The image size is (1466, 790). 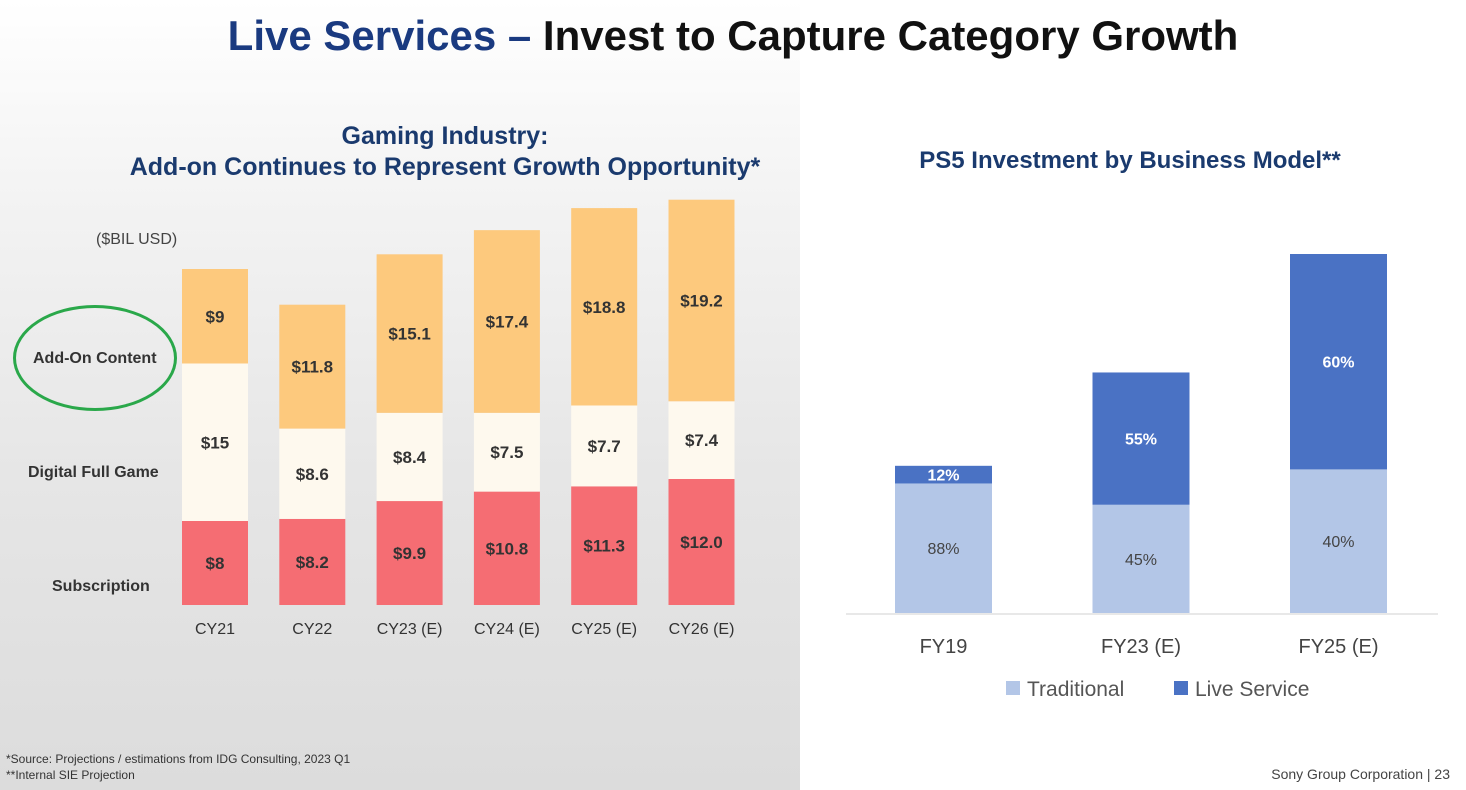 What do you see at coordinates (702, 629) in the screenshot?
I see `x-tick-label-cy26-e: CY26 (E)` at bounding box center [702, 629].